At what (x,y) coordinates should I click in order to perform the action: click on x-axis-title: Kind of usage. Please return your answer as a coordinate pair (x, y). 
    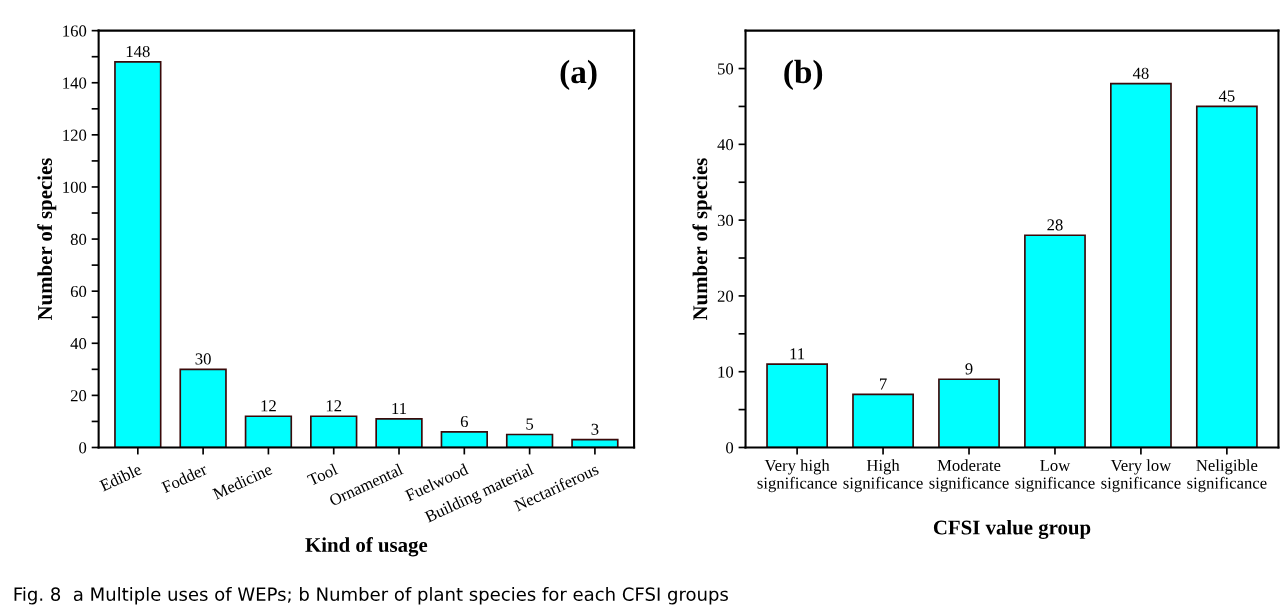
    Looking at the image, I should click on (366, 547).